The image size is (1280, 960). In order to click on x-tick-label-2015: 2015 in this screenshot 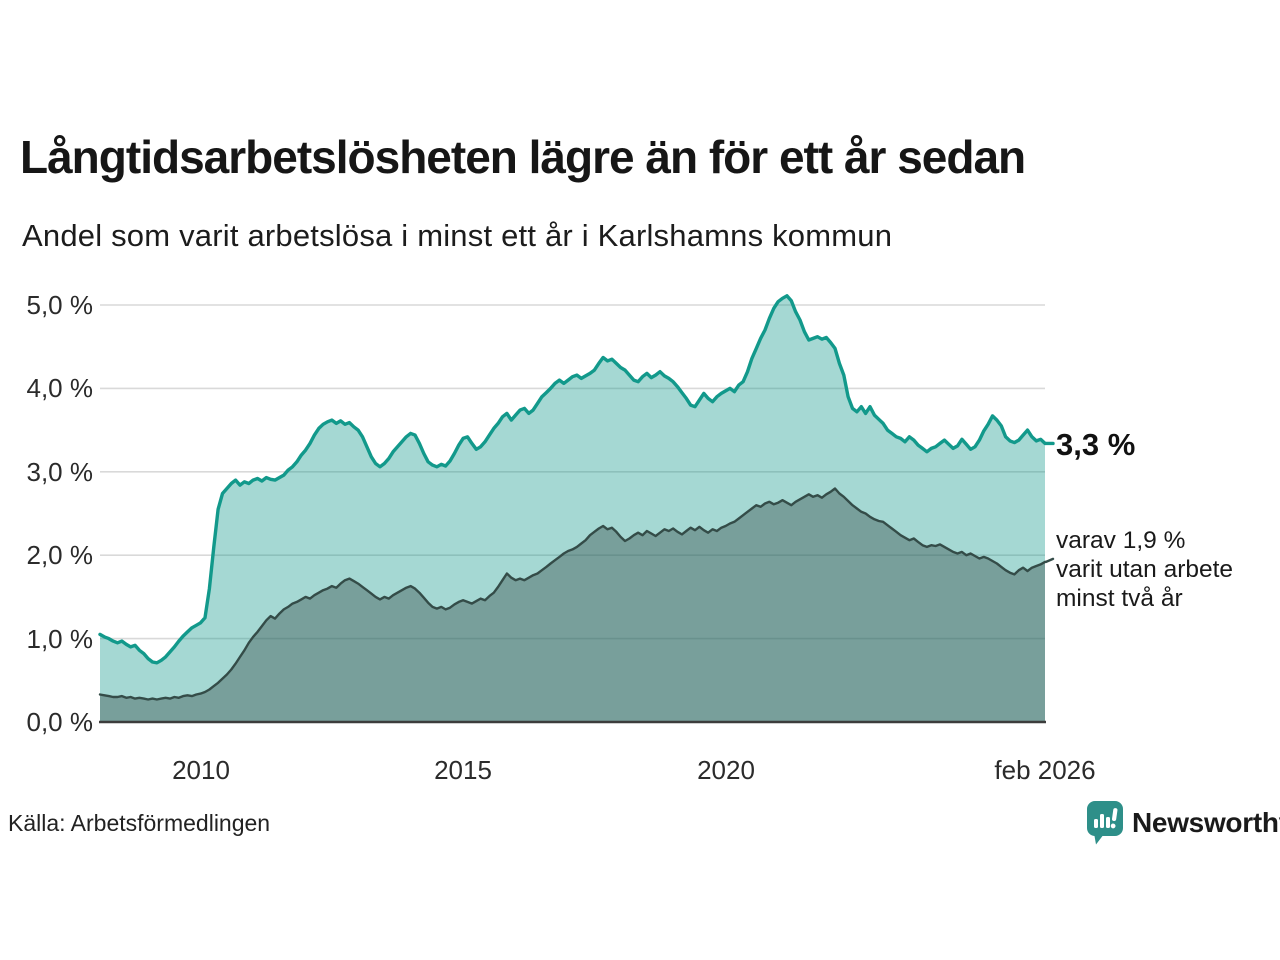, I will do `click(463, 770)`.